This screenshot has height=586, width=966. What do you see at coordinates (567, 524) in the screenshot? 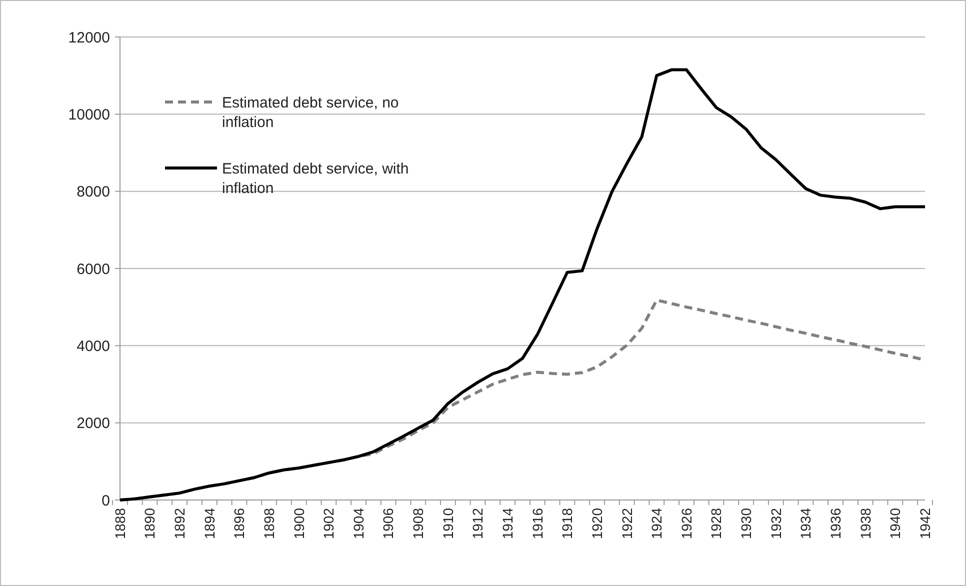
I see `x-tick-label: 1918` at bounding box center [567, 524].